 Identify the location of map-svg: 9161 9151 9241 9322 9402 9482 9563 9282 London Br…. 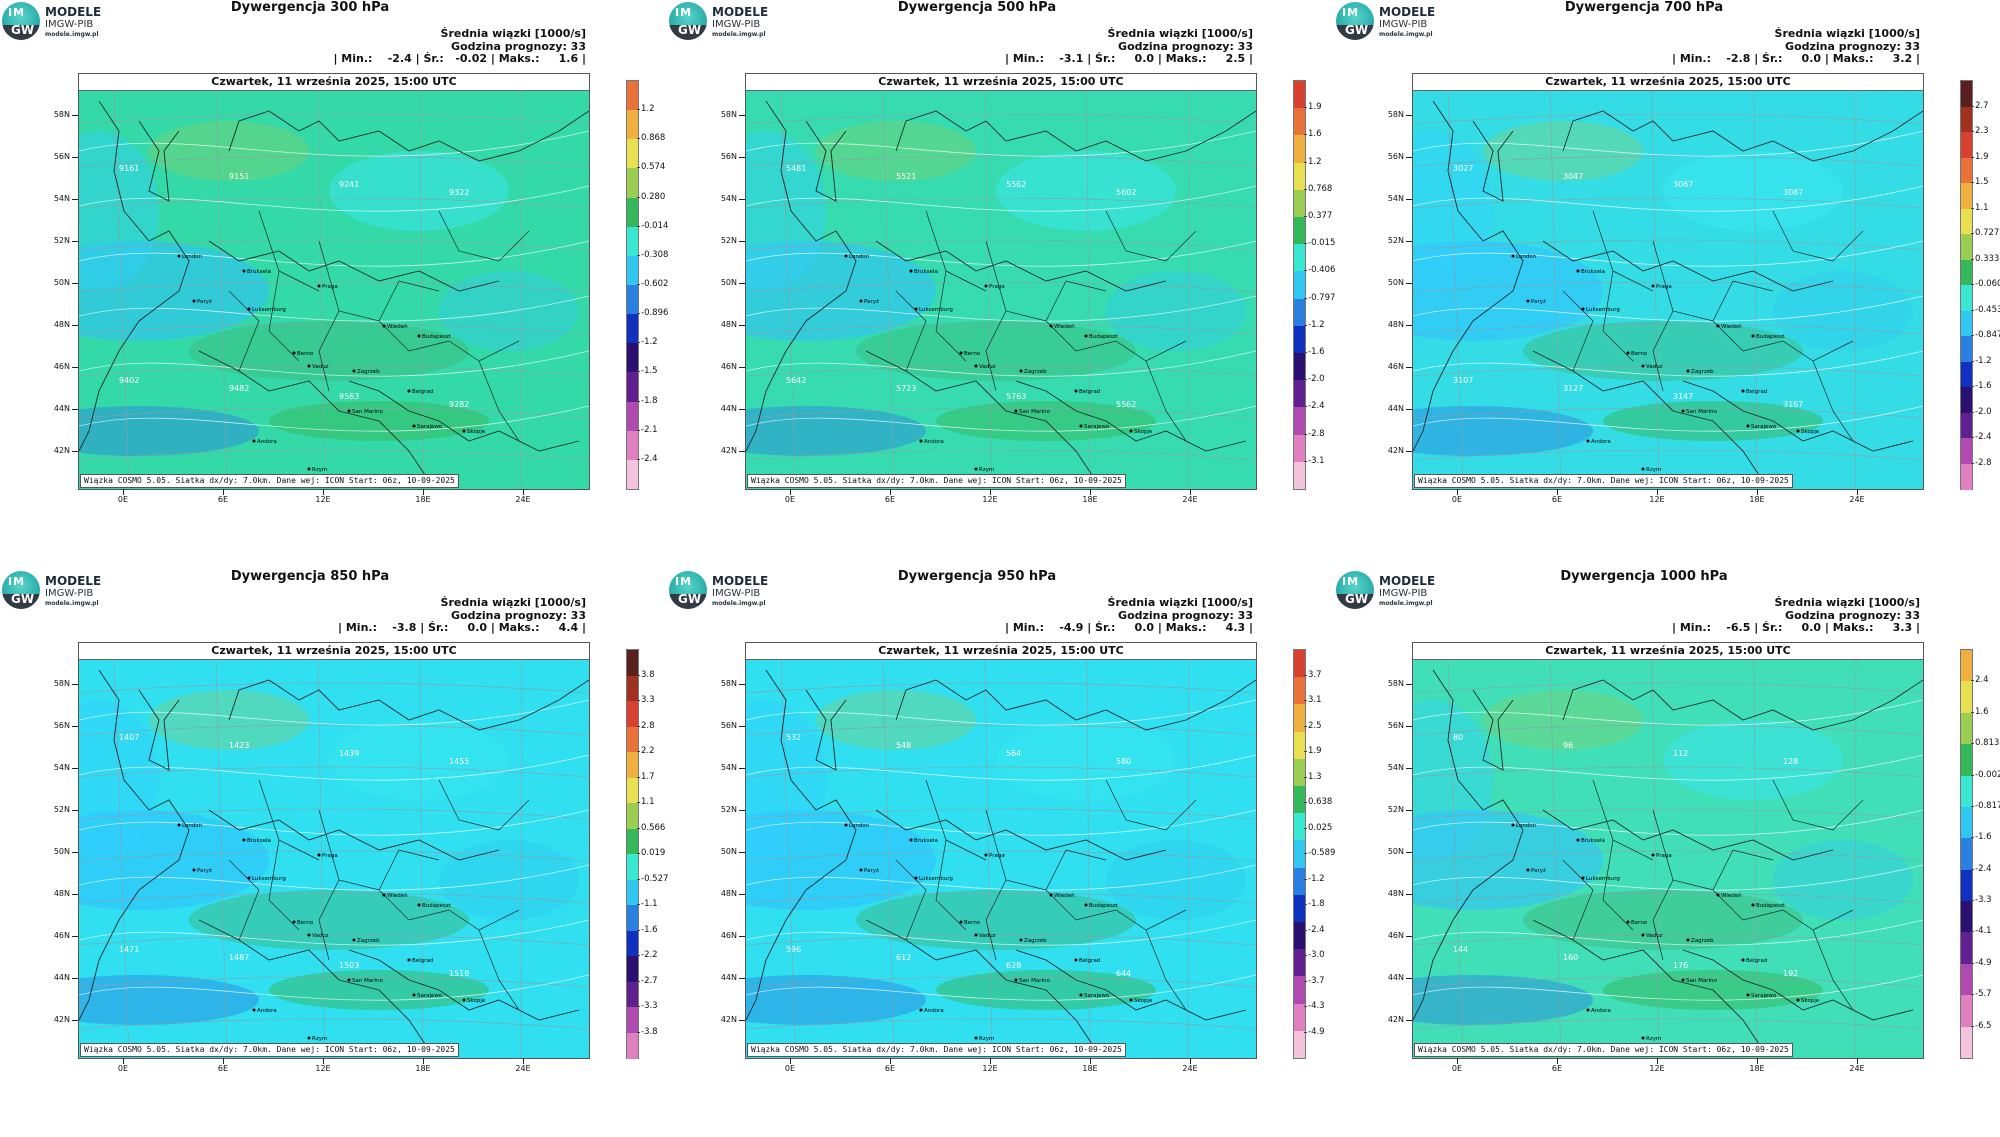
(334, 290).